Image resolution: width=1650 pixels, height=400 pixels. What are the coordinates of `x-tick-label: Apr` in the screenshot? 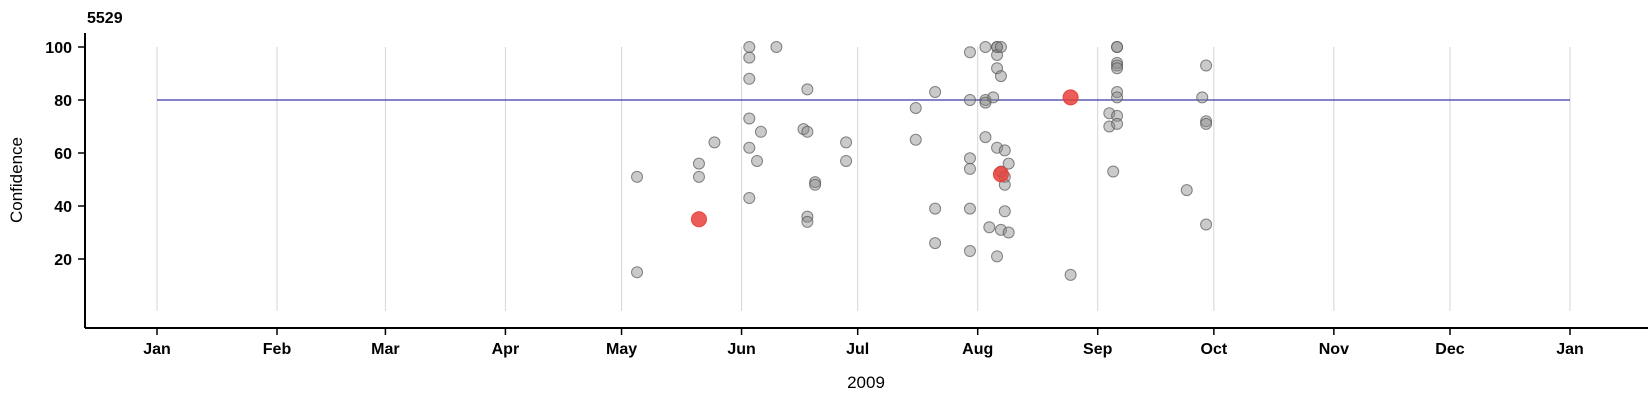 It's located at (506, 349).